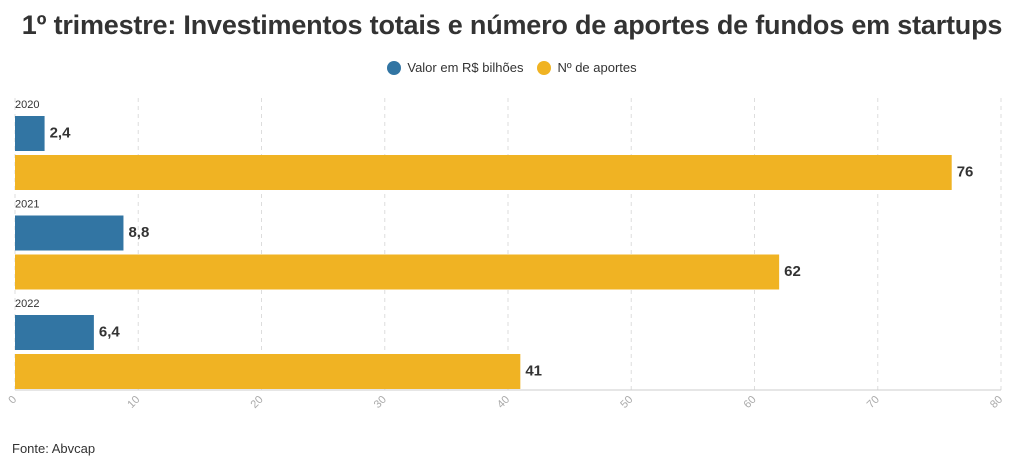  What do you see at coordinates (465, 67) in the screenshot?
I see `legend-label-valor: Valor em R$ bilhões` at bounding box center [465, 67].